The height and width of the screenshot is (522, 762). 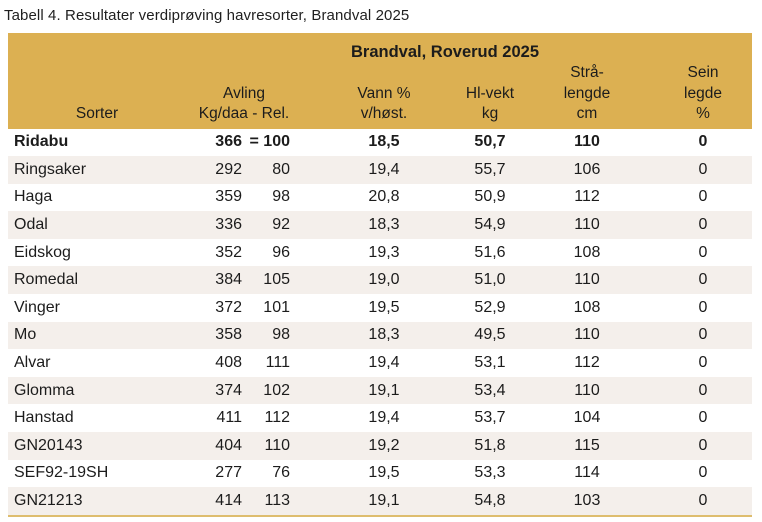 What do you see at coordinates (384, 390) in the screenshot?
I see `cell-vann-prosent: 19,1` at bounding box center [384, 390].